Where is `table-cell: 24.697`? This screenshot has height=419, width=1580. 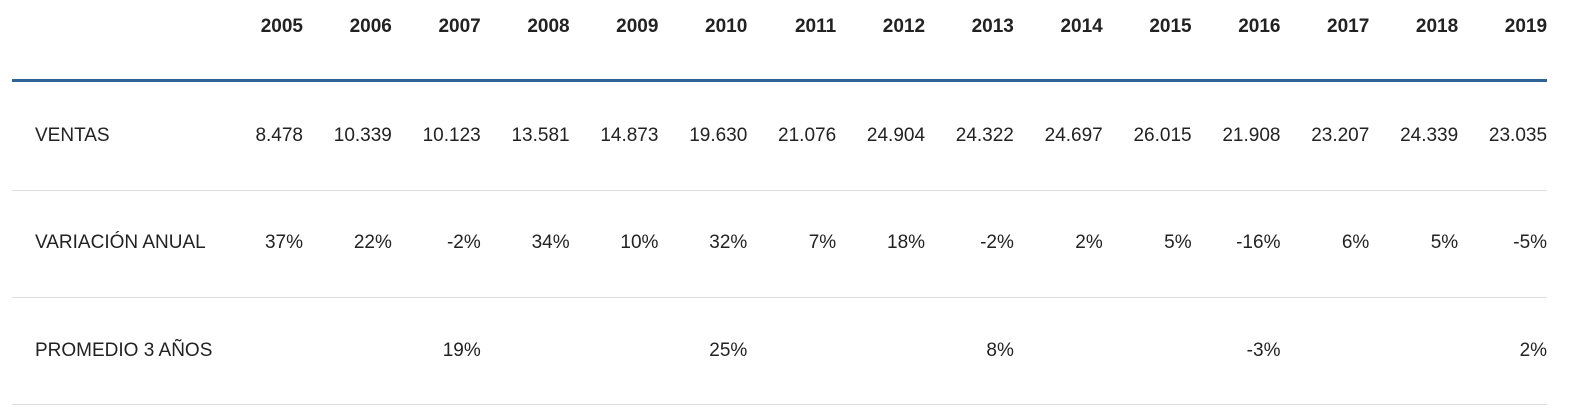 table-cell: 24.697 is located at coordinates (1073, 135).